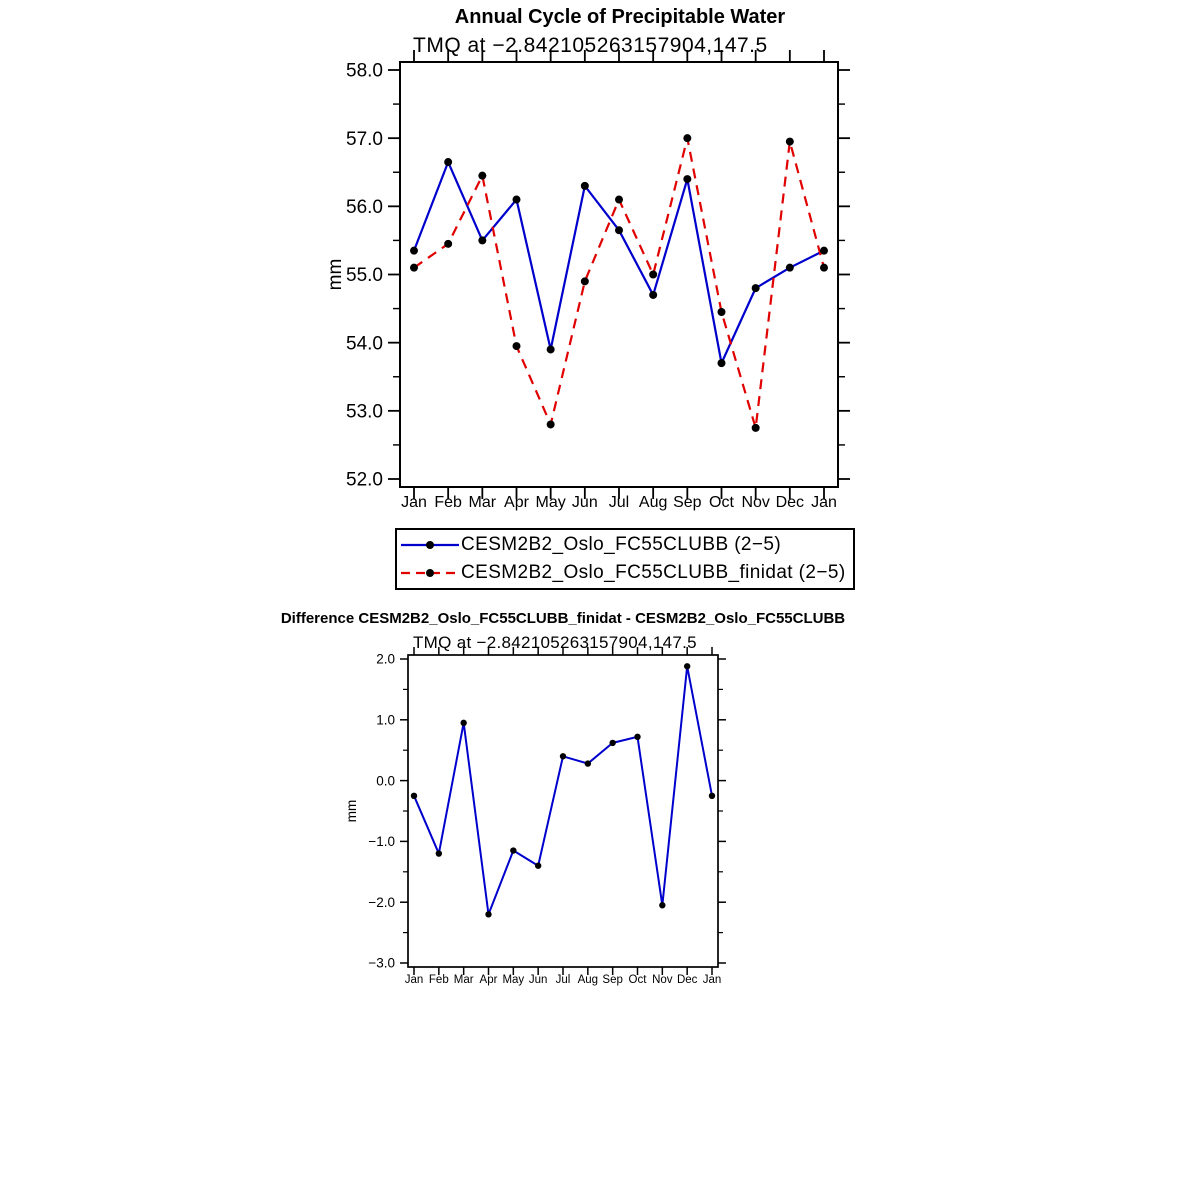 Image resolution: width=1183 pixels, height=1183 pixels. Describe the element at coordinates (620, 17) in the screenshot. I see `top-chart-title: Annual Cycle of Precipitable Water` at that location.